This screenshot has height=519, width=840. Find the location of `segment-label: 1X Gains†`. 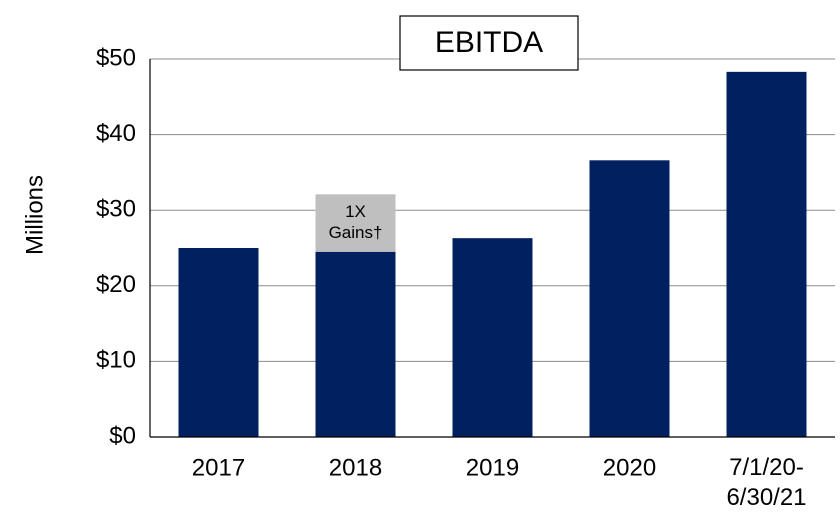

segment-label: 1X Gains† is located at coordinates (356, 223).